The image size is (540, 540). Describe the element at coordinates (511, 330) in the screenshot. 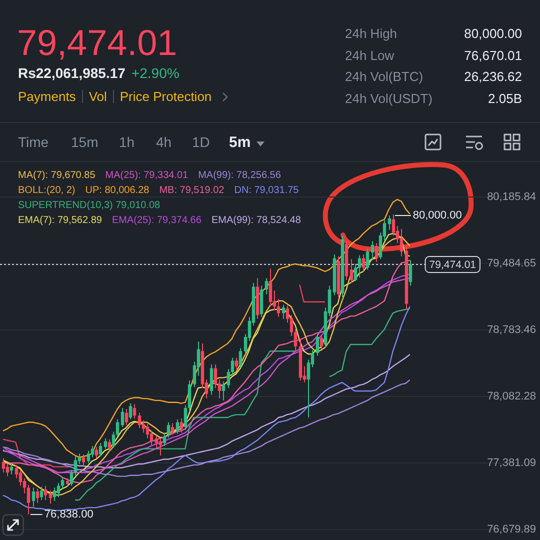

I see `y-tick-label: 78,783.46` at that location.